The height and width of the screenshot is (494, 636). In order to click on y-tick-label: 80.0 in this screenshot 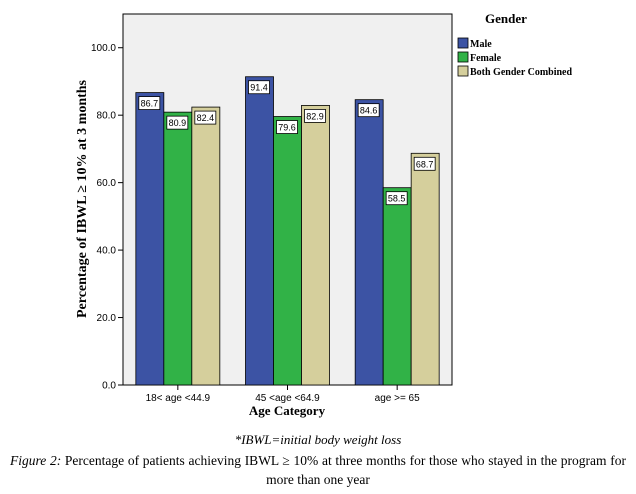, I will do `click(107, 116)`.